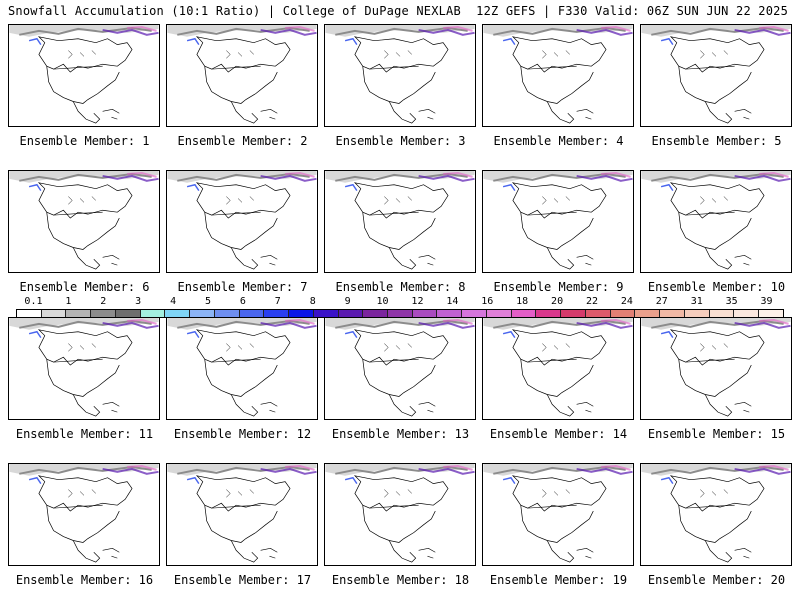 This screenshot has width=800, height=600. Describe the element at coordinates (716, 141) in the screenshot. I see `ensemble-member-label: Ensemble Member: 5` at that location.